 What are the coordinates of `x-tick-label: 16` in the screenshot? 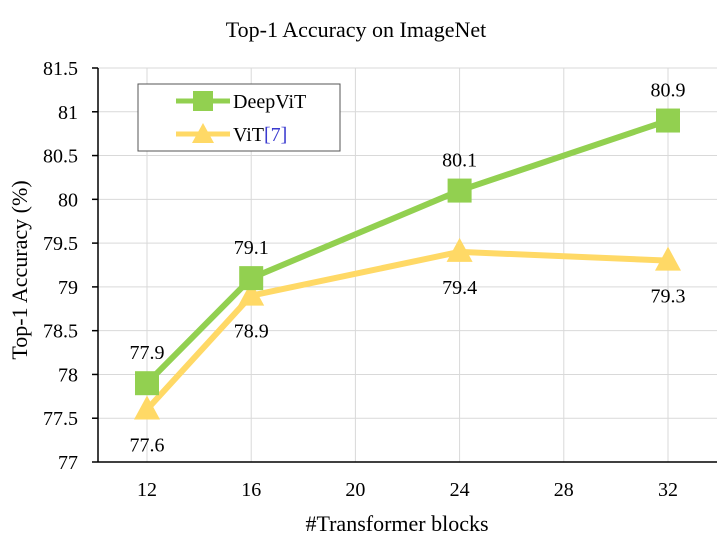 It's located at (251, 490).